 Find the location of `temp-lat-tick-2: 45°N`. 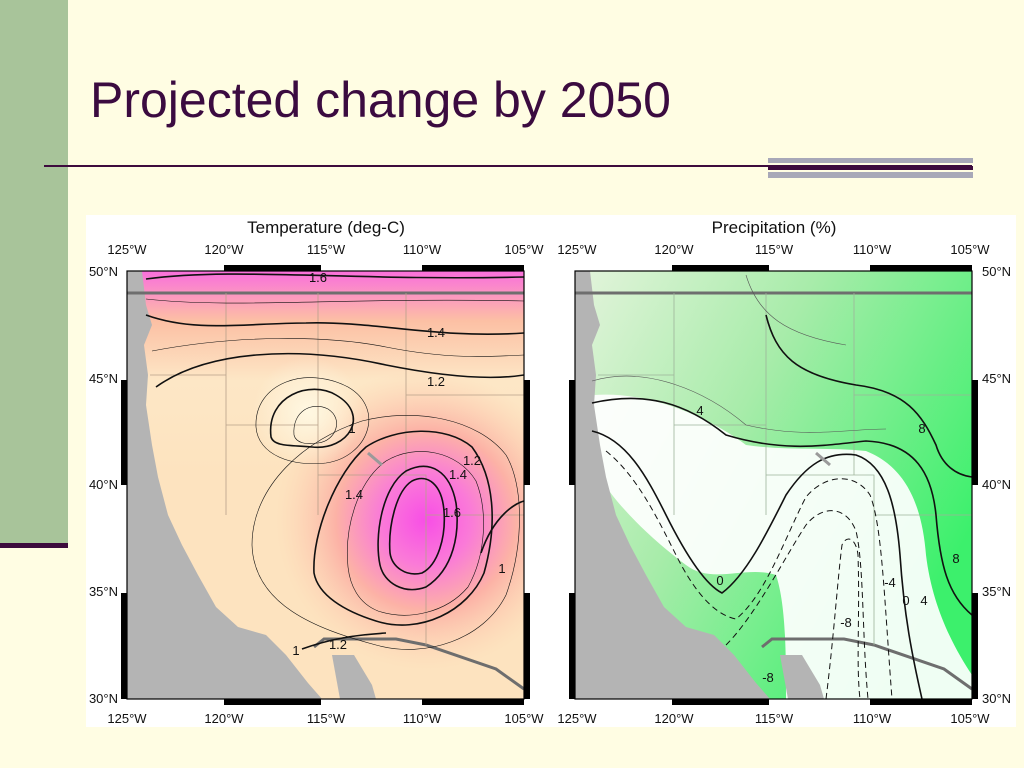

temp-lat-tick-2: 45°N is located at coordinates (103, 378).